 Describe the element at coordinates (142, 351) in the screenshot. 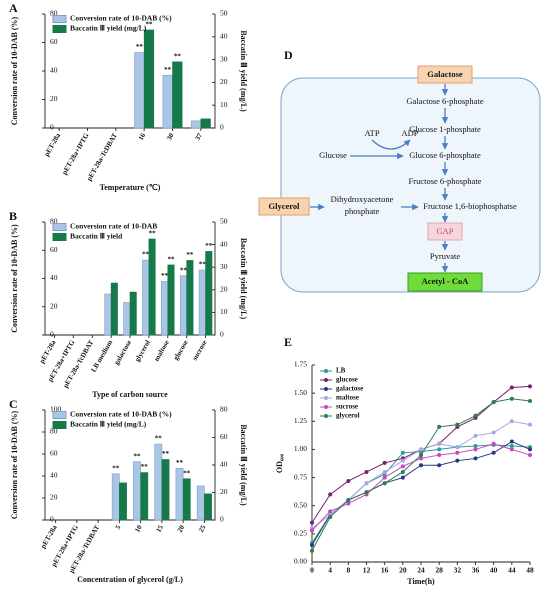

I see `x-tick-label: glycerol` at that location.